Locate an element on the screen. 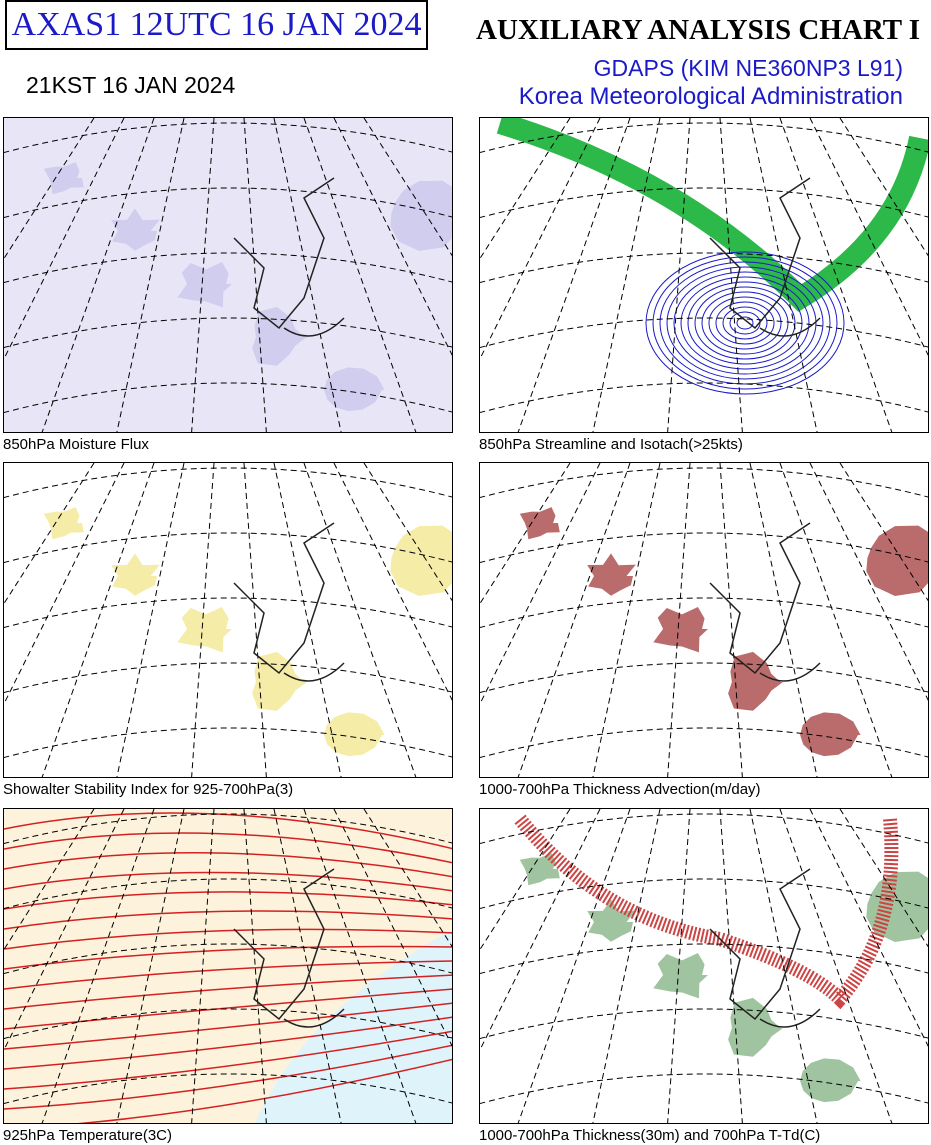 The width and height of the screenshot is (931, 1145). agency: Korea Meteorological Administration is located at coordinates (710, 96).